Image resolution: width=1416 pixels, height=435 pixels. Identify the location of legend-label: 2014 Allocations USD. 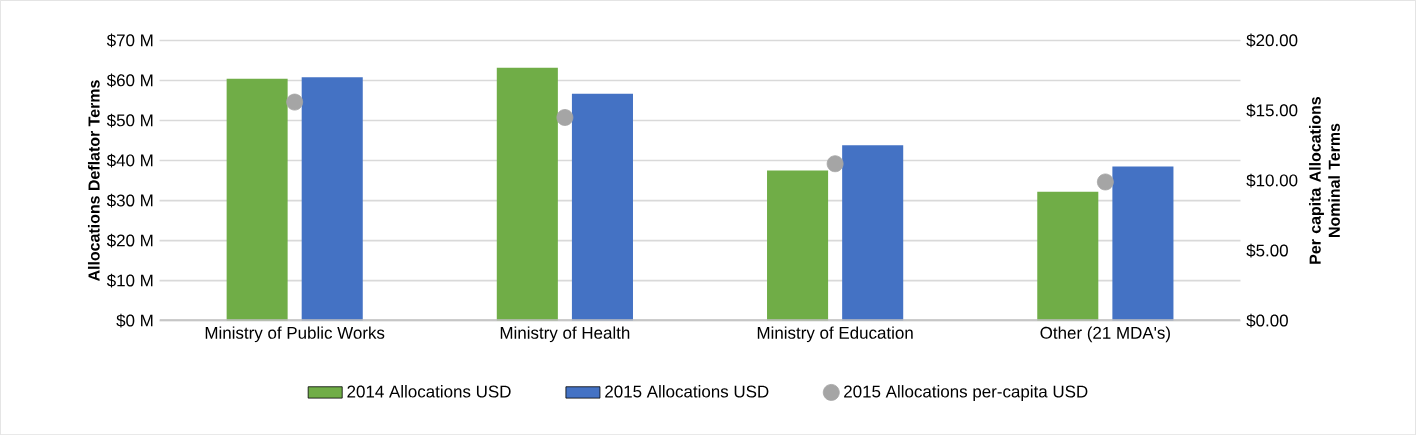
(429, 391).